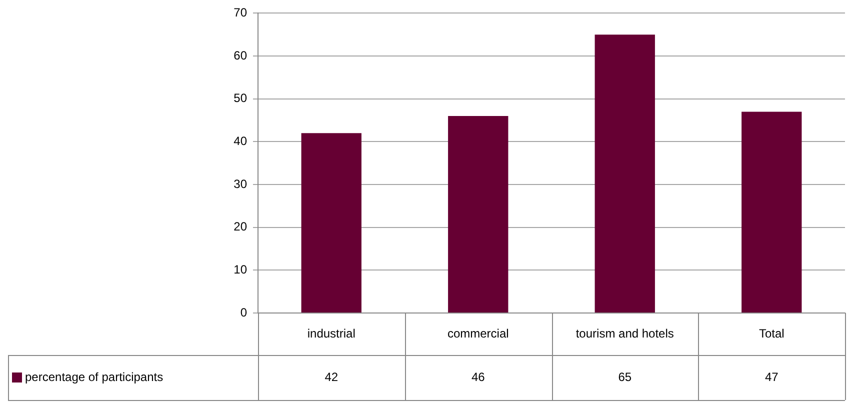  I want to click on y-tick-label: 70, so click(241, 13).